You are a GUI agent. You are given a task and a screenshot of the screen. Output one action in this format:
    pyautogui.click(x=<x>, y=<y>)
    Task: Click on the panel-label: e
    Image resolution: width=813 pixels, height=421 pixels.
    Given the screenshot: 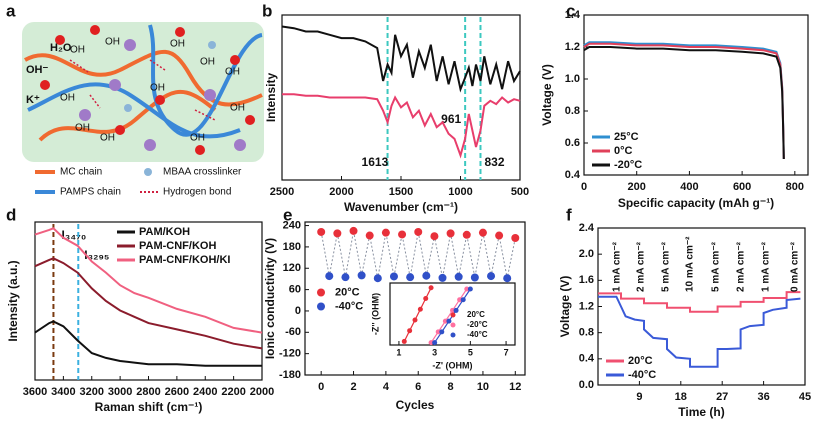 What is the action you would take?
    pyautogui.click(x=287, y=214)
    